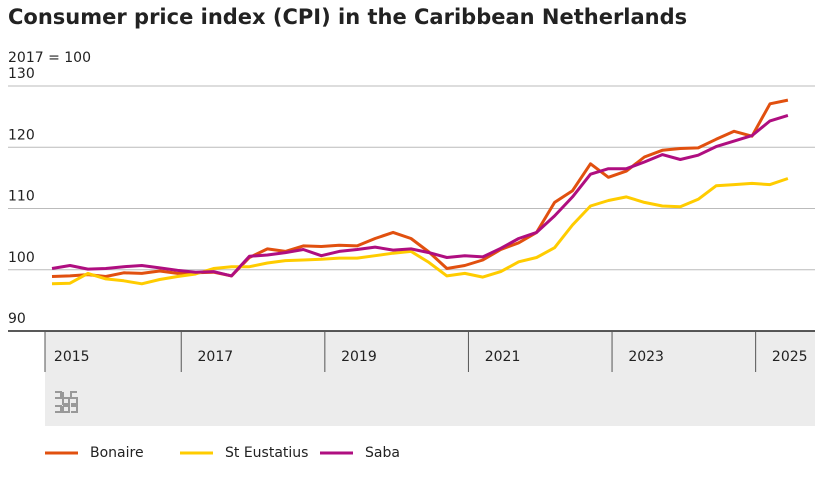  Describe the element at coordinates (359, 357) in the screenshot. I see `x-tick-label: 2019` at that location.